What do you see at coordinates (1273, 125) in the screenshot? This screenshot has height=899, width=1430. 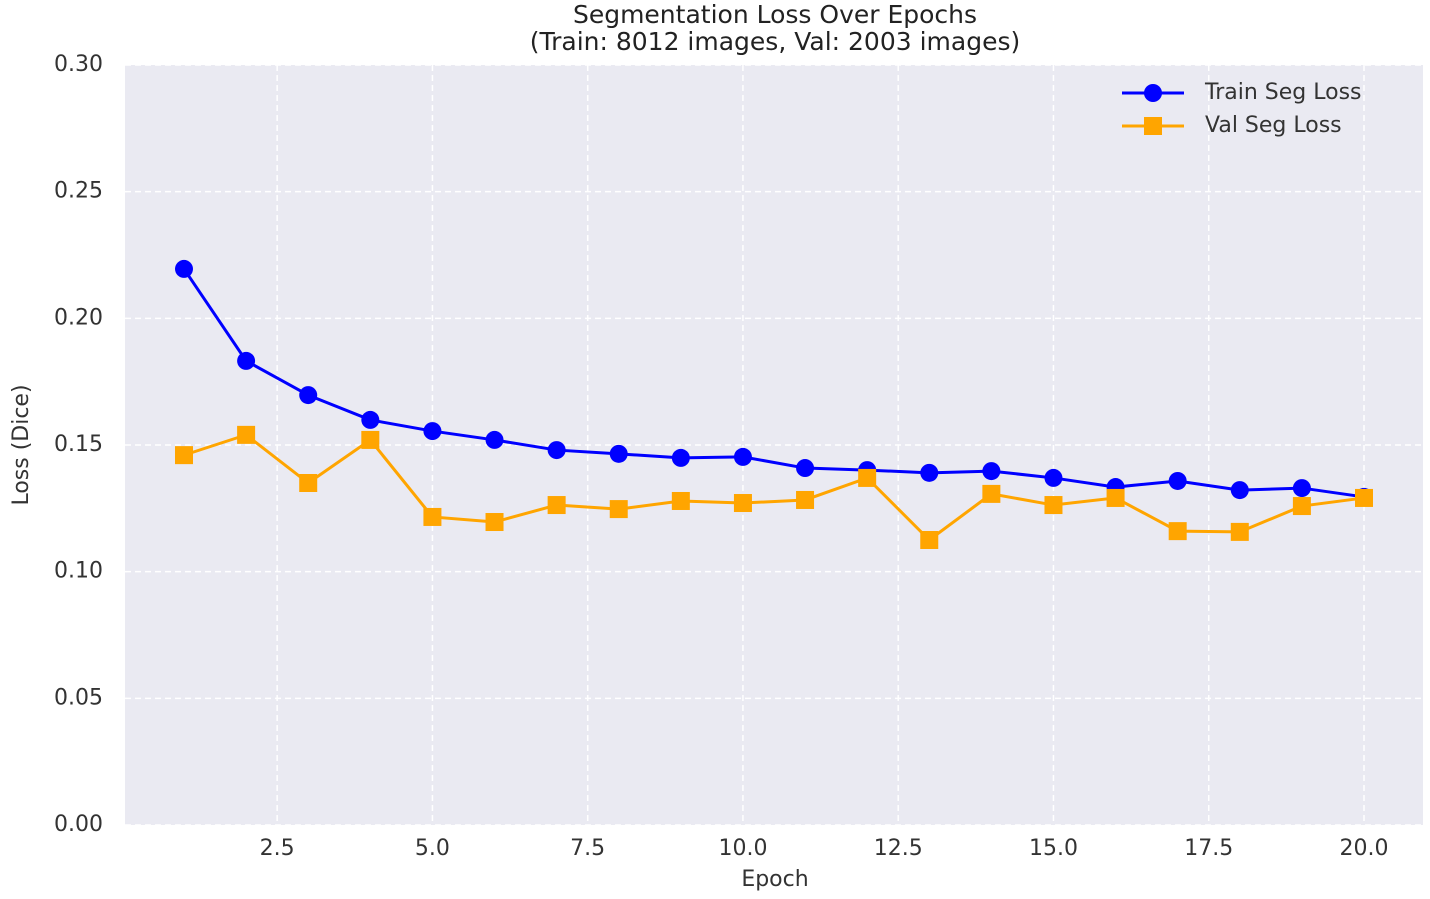 I see `legend-label: Val Seg Loss` at bounding box center [1273, 125].